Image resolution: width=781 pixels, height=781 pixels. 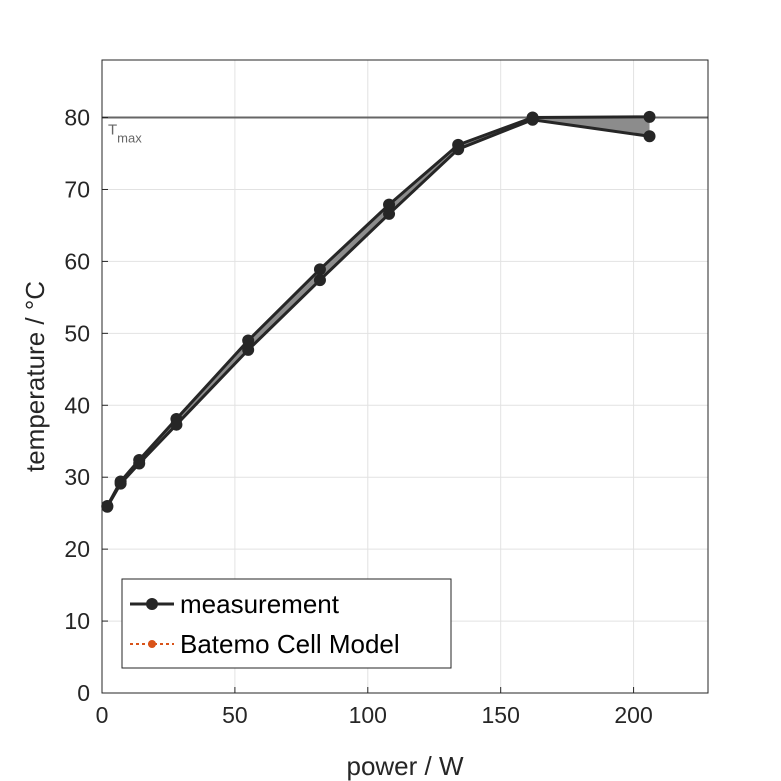 I want to click on reference-line-label: Tmax, so click(x=125, y=134).